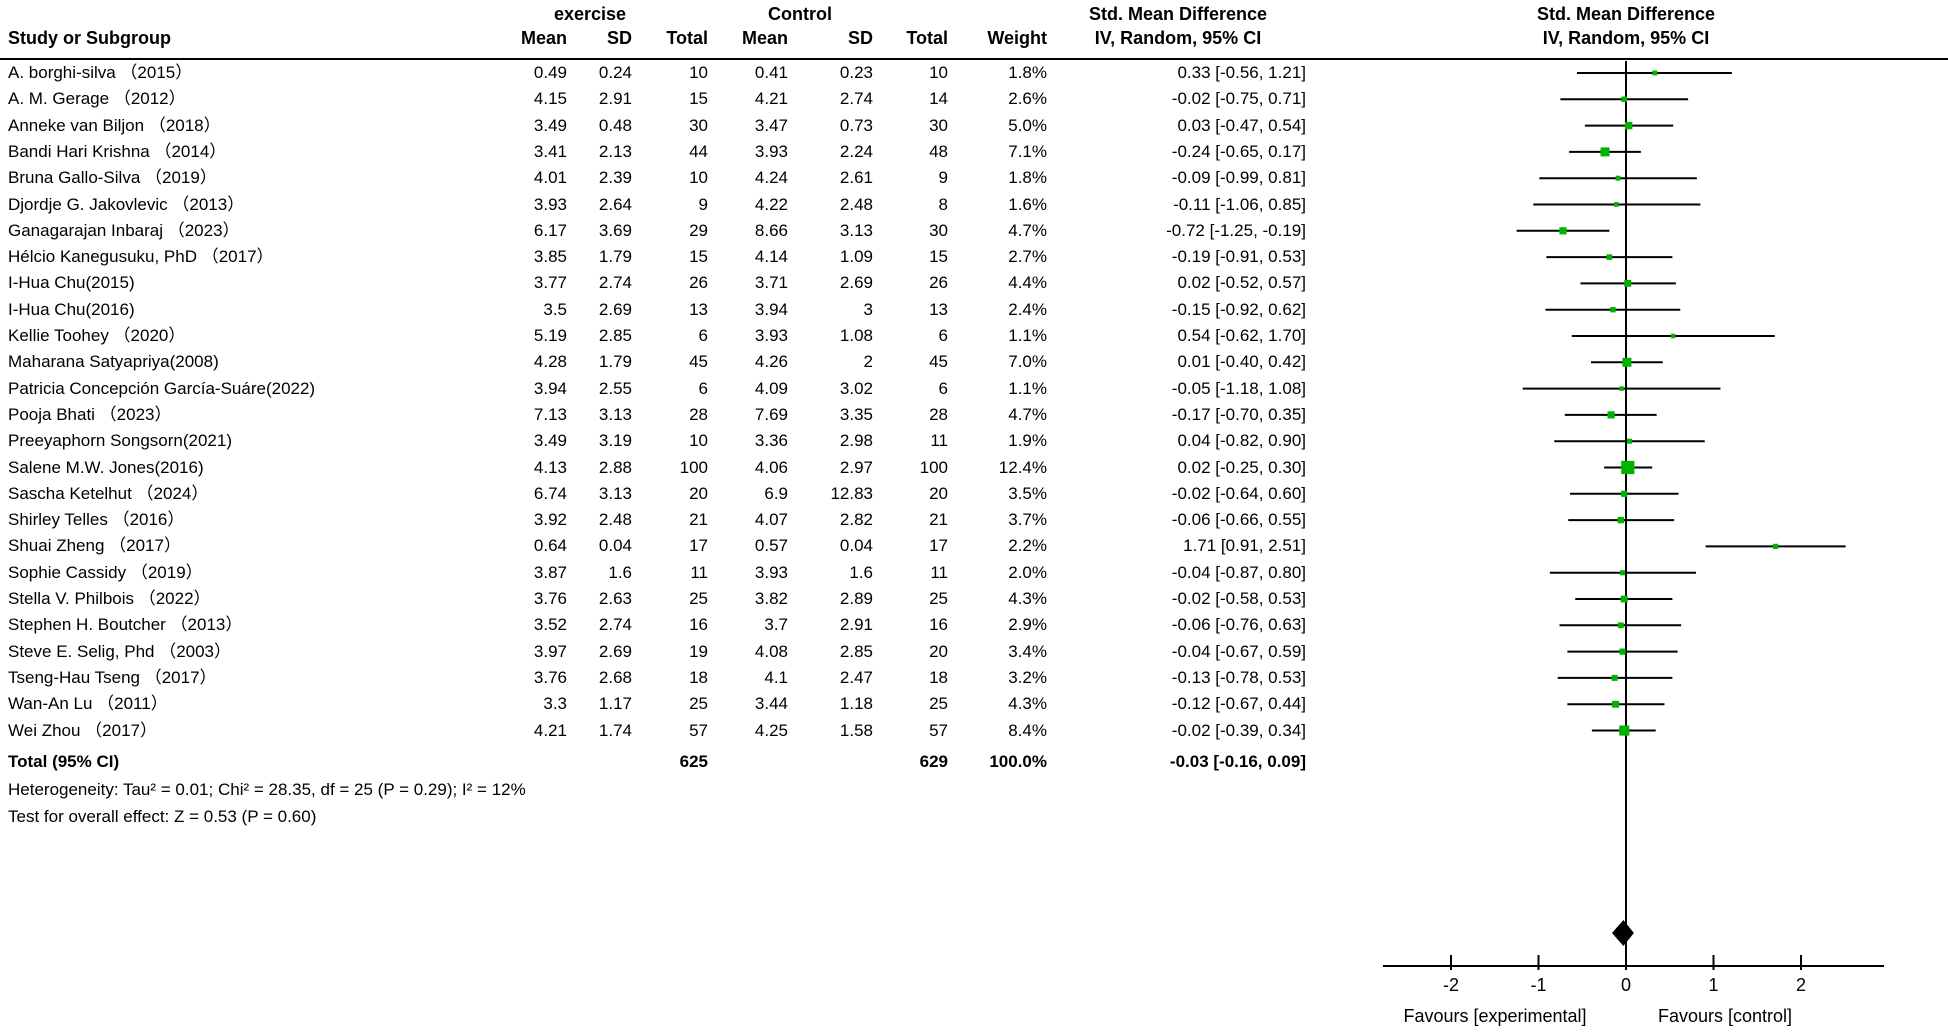  What do you see at coordinates (856, 704) in the screenshot?
I see `value-cell: 1.18` at bounding box center [856, 704].